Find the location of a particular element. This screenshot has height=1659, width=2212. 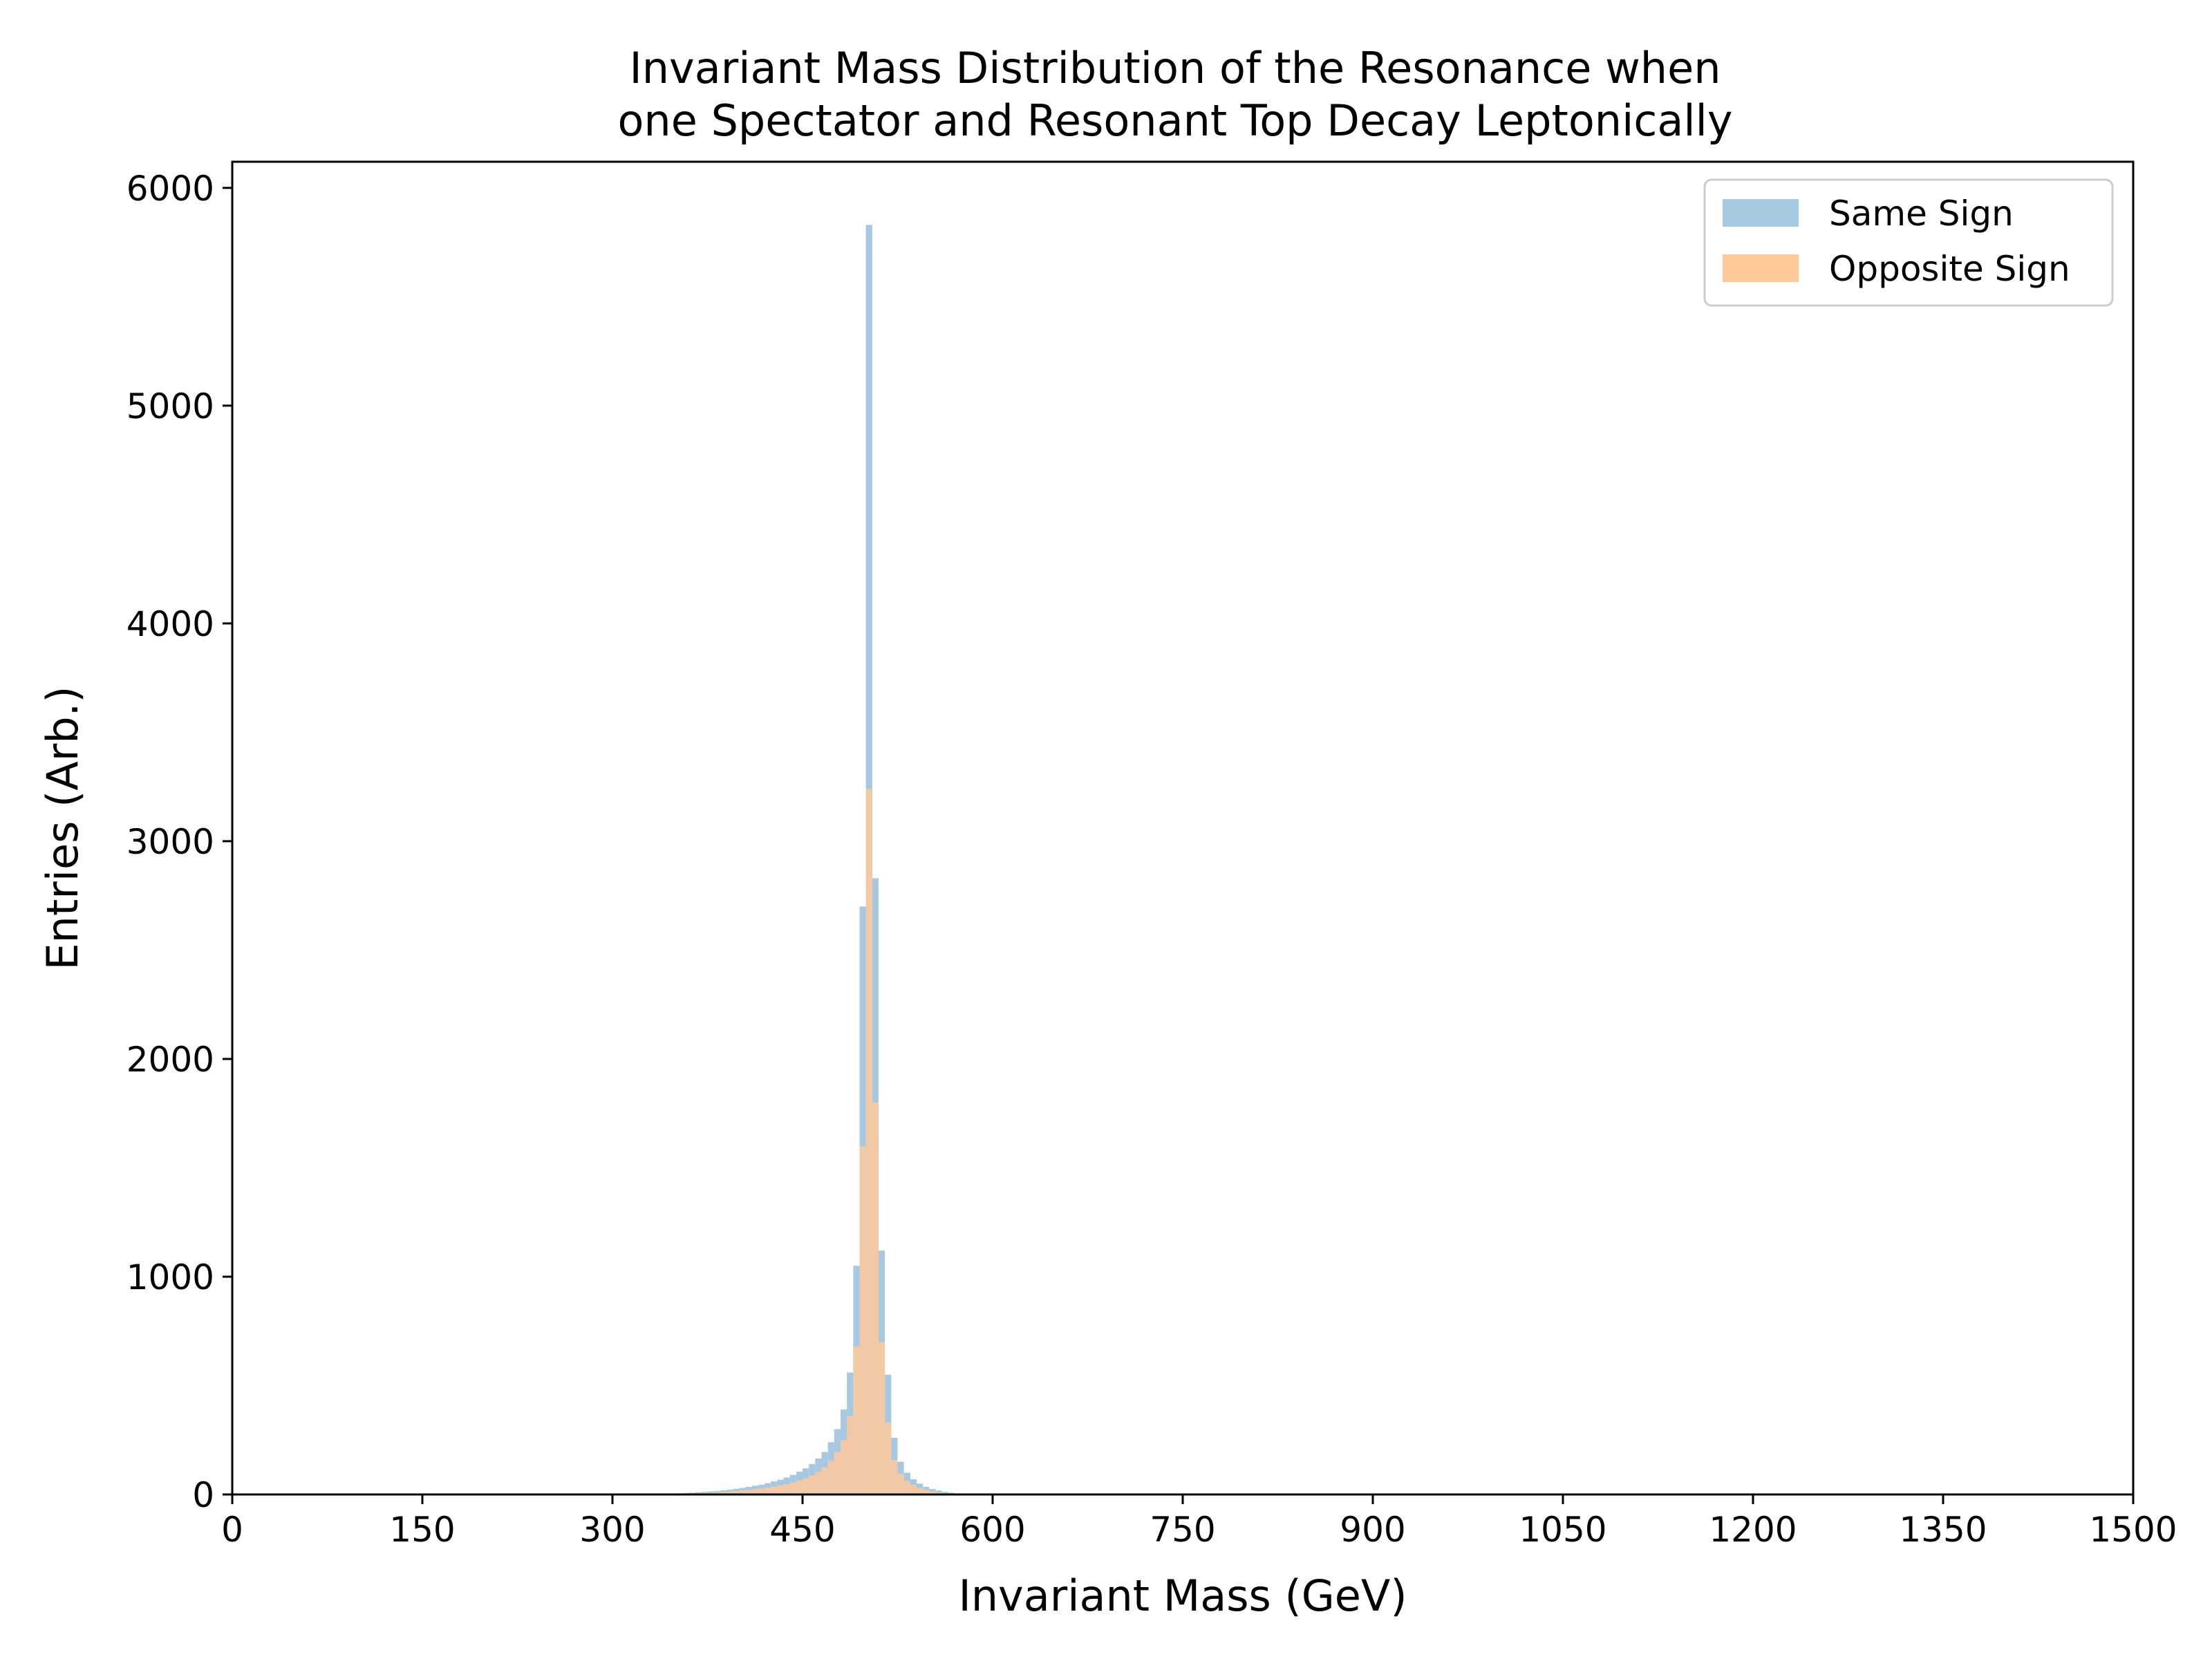

x-axis-label: Invariant Mass (GeV) is located at coordinates (1182, 1596).